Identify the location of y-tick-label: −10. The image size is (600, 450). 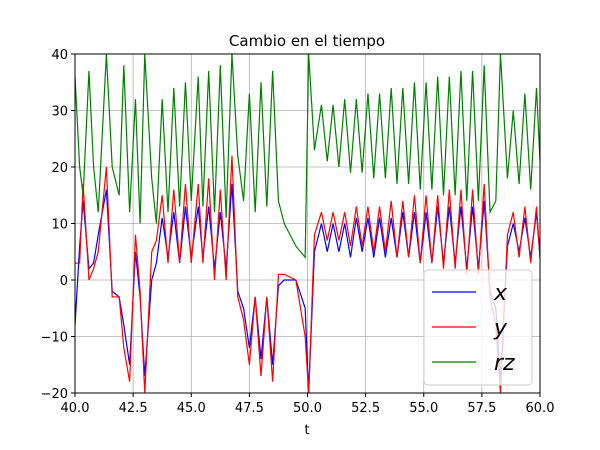
(54, 338).